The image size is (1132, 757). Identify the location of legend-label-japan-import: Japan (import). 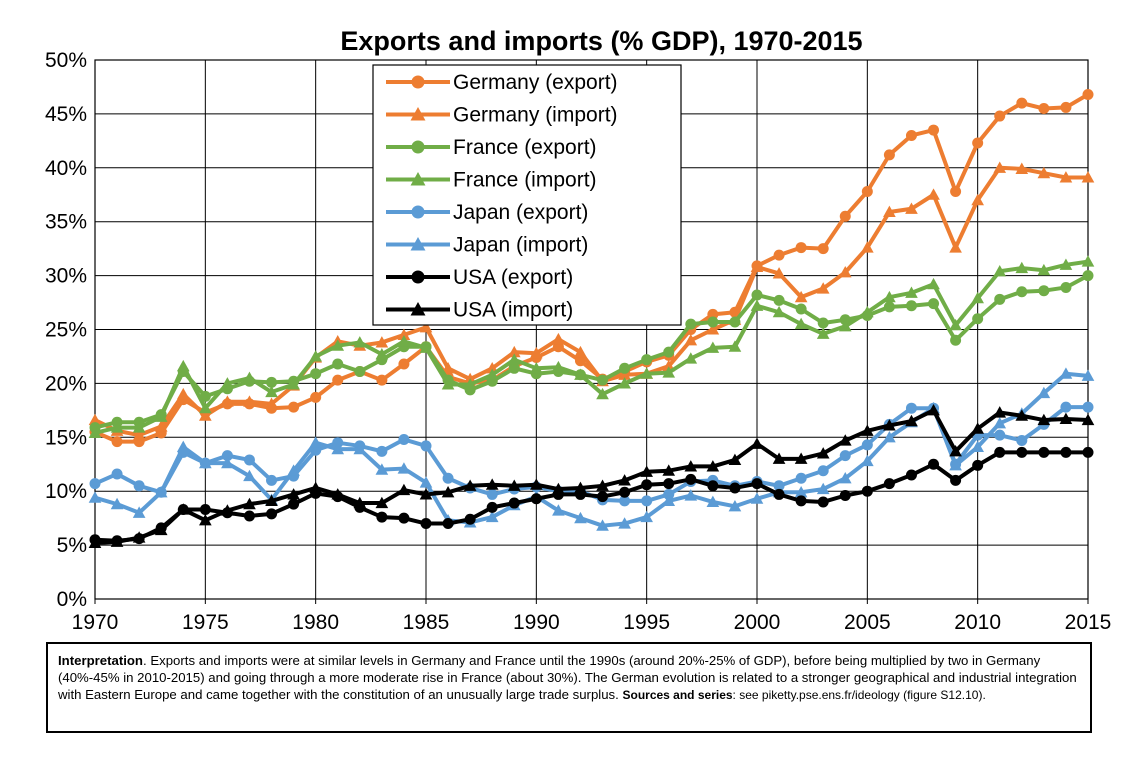
(520, 245).